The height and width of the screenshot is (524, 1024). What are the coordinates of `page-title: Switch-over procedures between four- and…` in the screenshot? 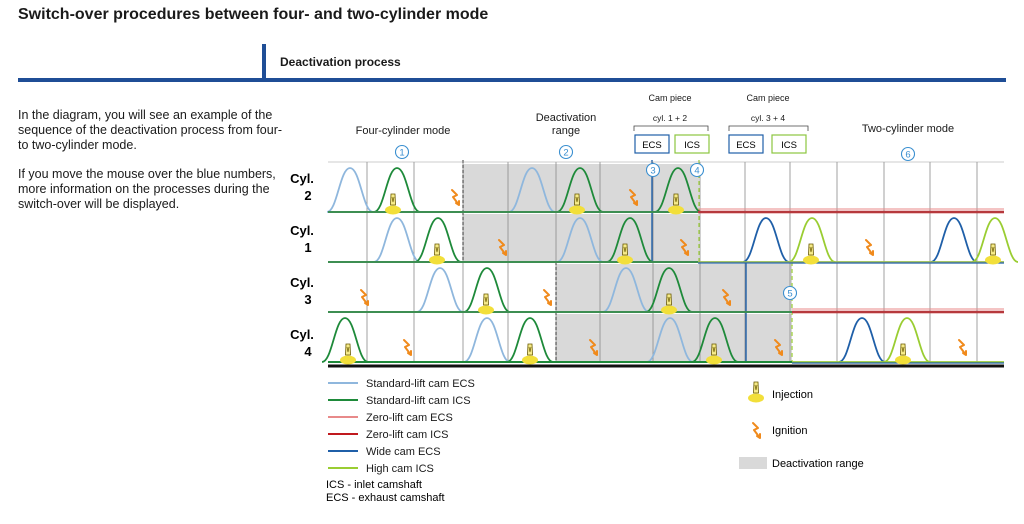 It's located at (253, 14).